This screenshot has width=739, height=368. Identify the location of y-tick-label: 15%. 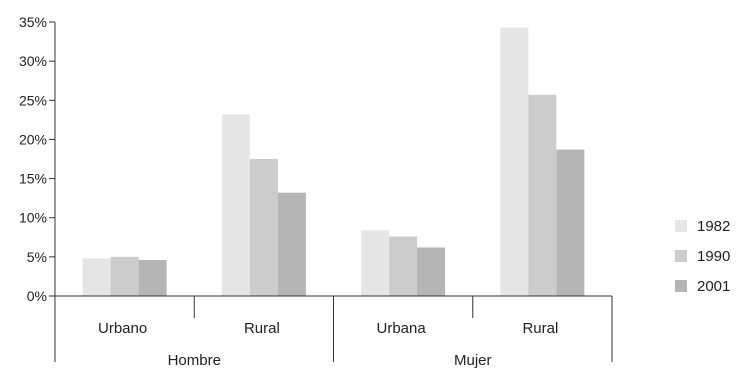
(33, 179).